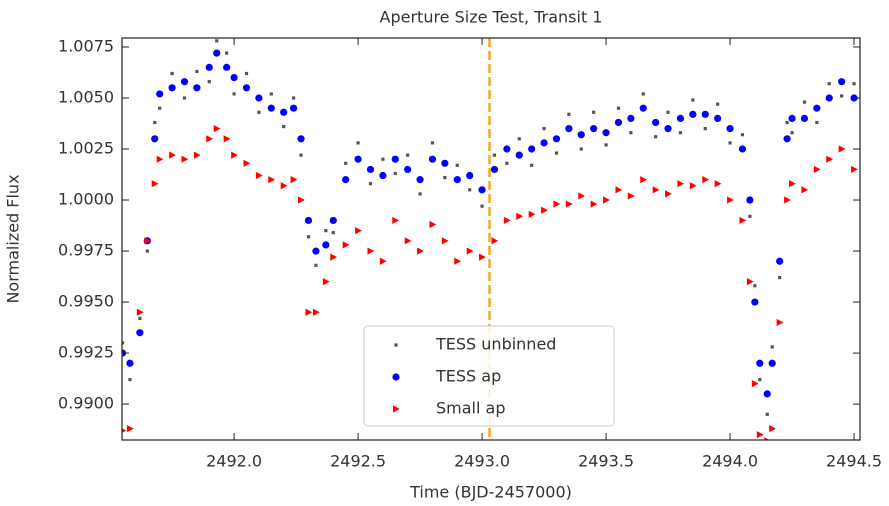 This screenshot has height=506, width=889. What do you see at coordinates (86, 148) in the screenshot?
I see `y-tick-label: 1.0025` at bounding box center [86, 148].